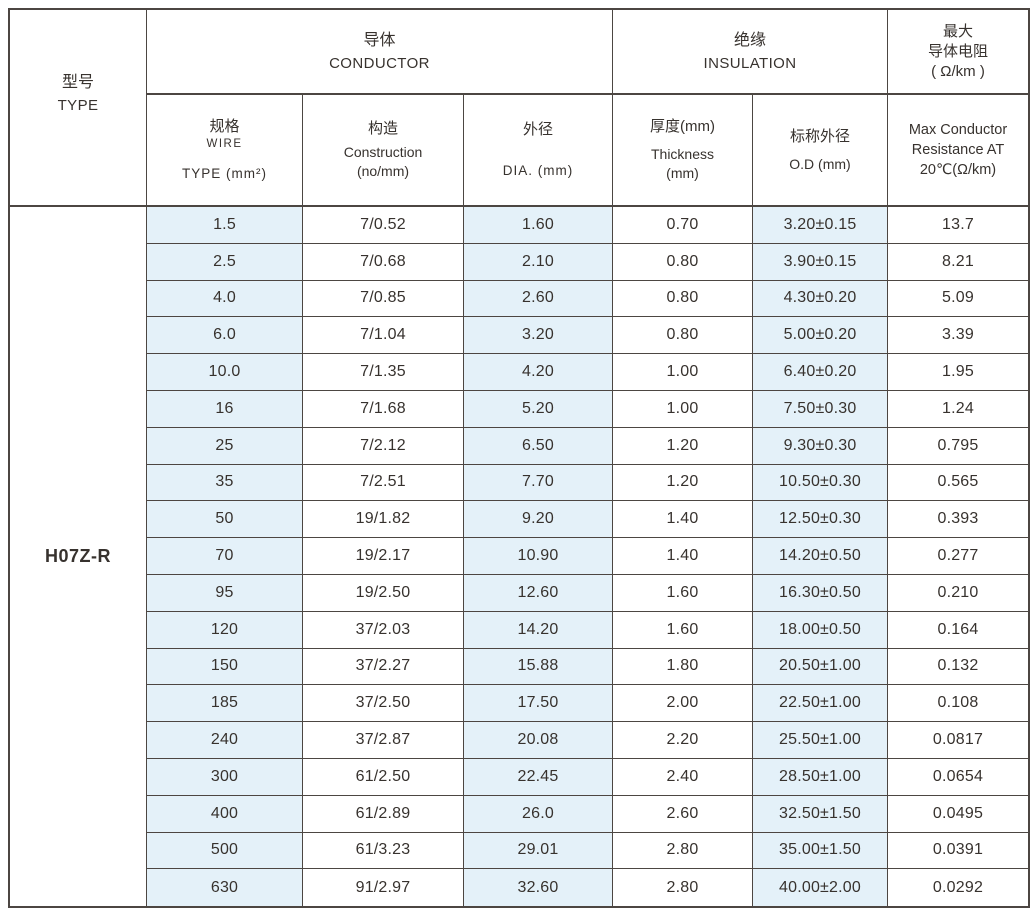  I want to click on data-cell-thickness_mm-row18: 2.80, so click(683, 851).